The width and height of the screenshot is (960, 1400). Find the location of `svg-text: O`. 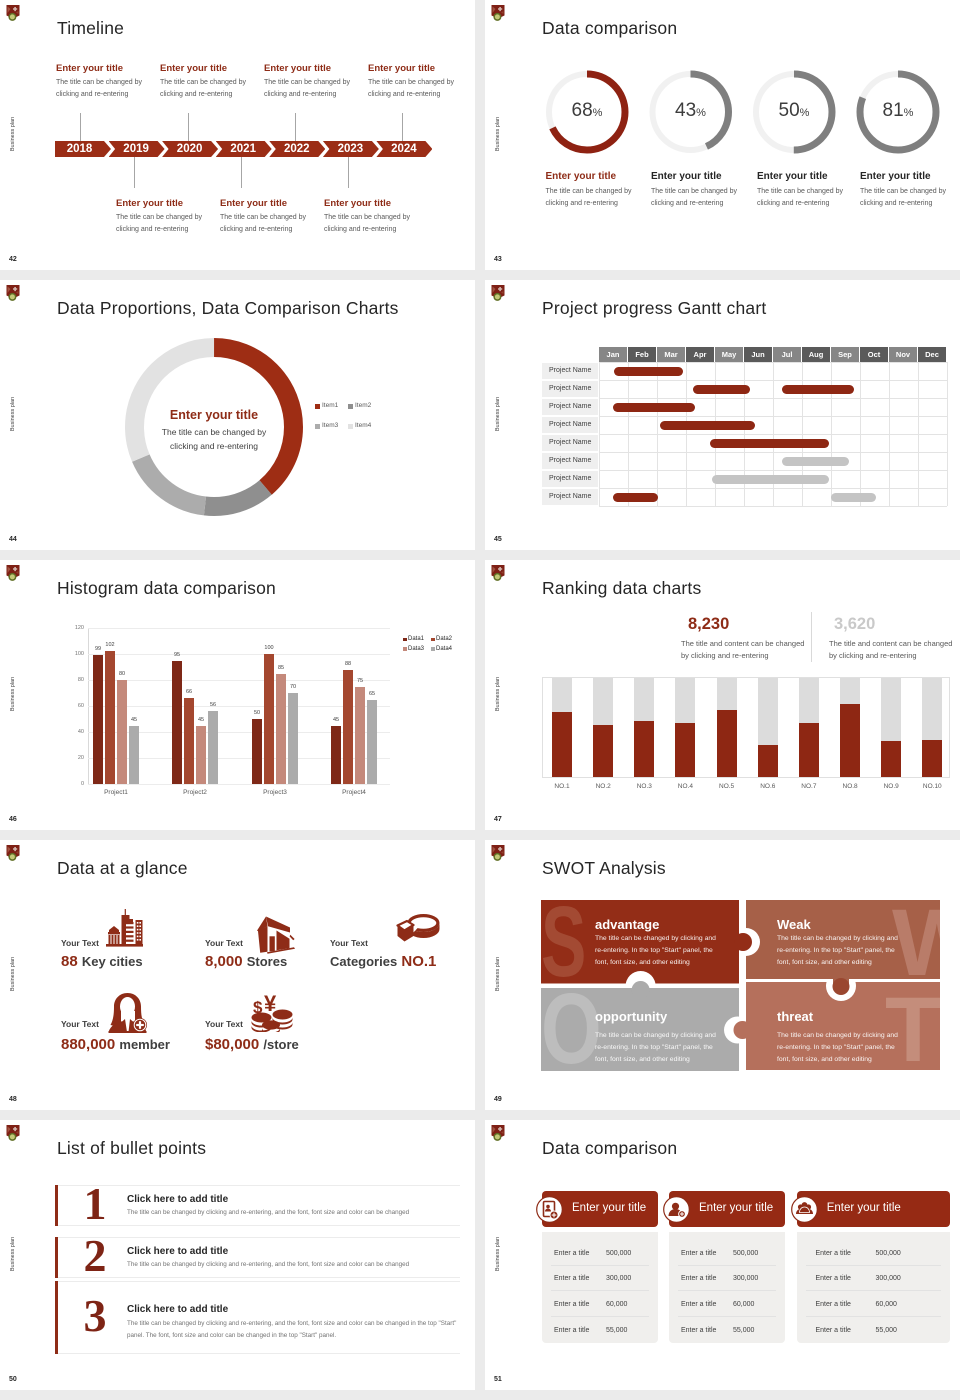

svg-text: O is located at coordinates (571, 1030).